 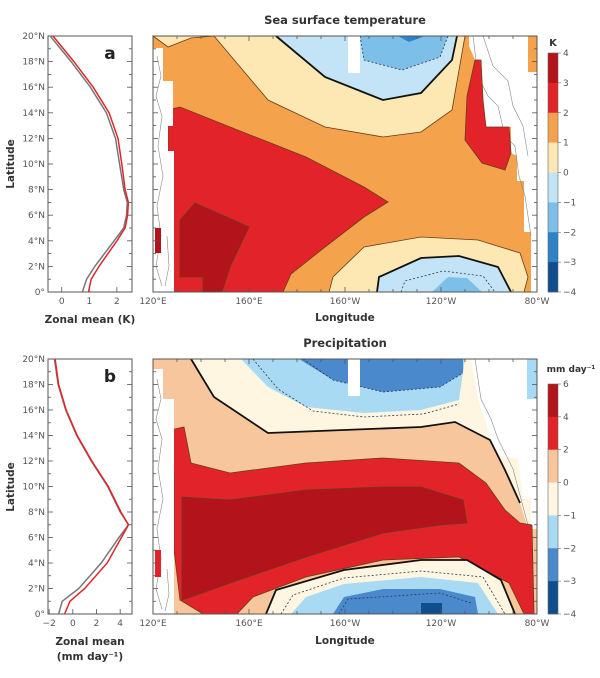 I want to click on x-tick-label: −2, so click(x=49, y=624).